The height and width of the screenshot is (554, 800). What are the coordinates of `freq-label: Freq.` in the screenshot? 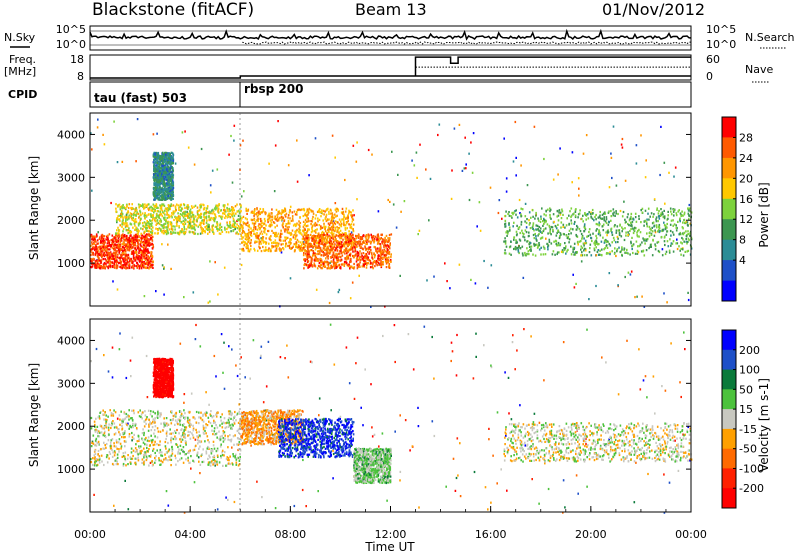 It's located at (22, 59).